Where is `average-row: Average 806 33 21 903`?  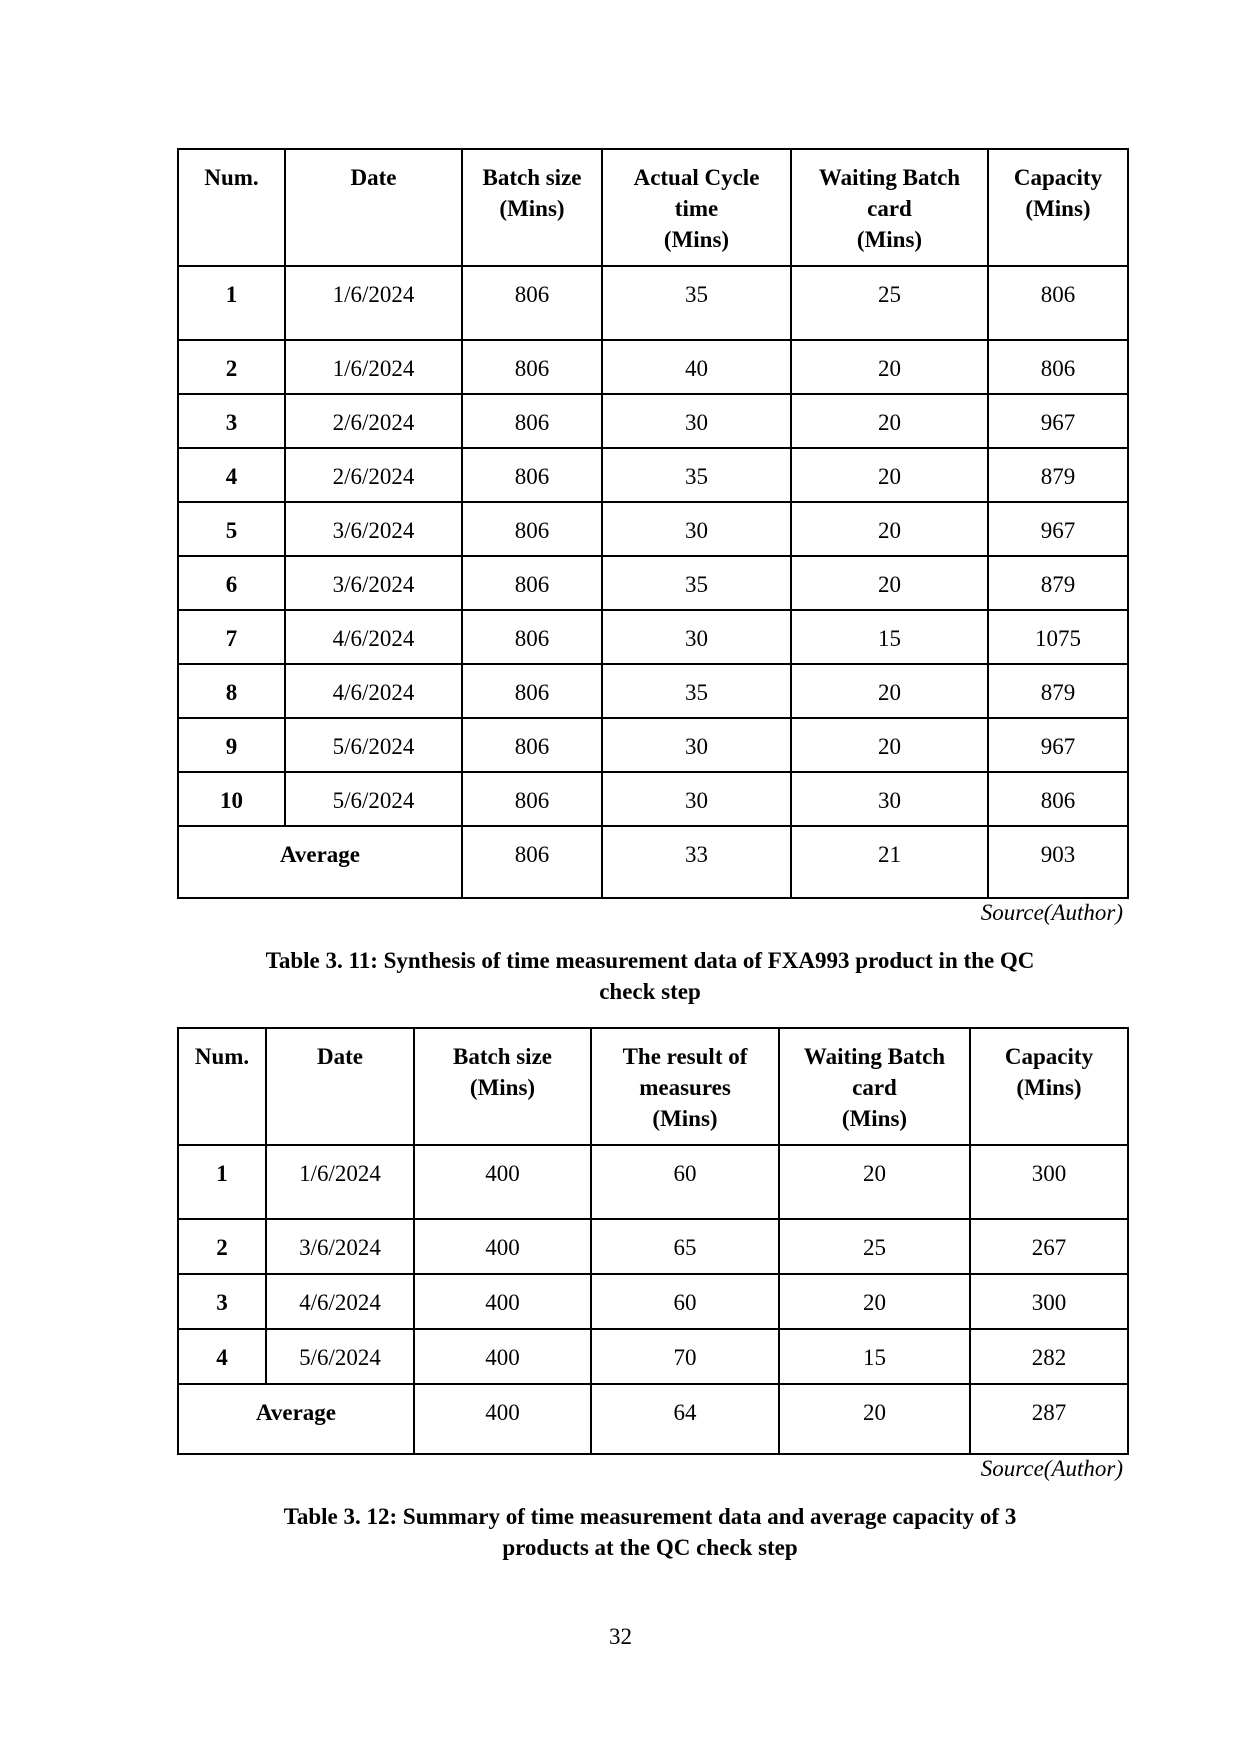
average-row: Average 806 33 21 903 is located at coordinates (653, 862).